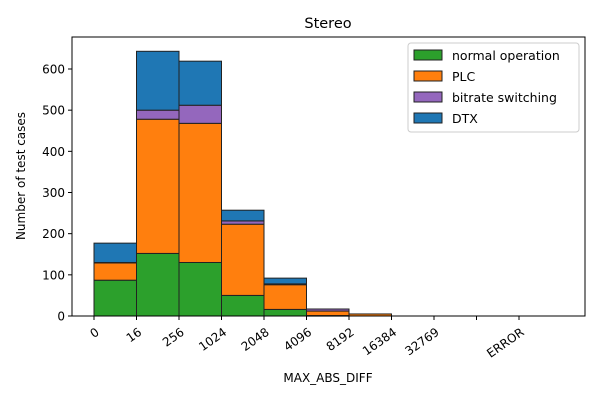 This screenshot has height=404, width=600. What do you see at coordinates (53, 152) in the screenshot?
I see `y-tick-label: 400` at bounding box center [53, 152].